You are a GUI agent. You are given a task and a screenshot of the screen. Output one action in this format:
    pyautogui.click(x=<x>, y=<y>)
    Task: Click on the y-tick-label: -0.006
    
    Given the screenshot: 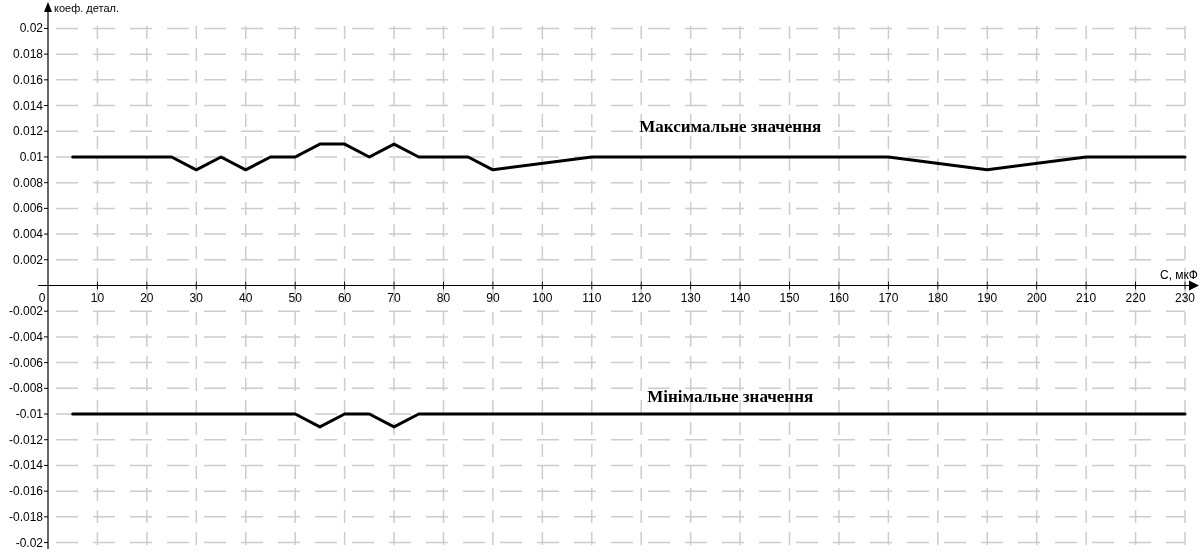 What is the action you would take?
    pyautogui.click(x=26, y=362)
    